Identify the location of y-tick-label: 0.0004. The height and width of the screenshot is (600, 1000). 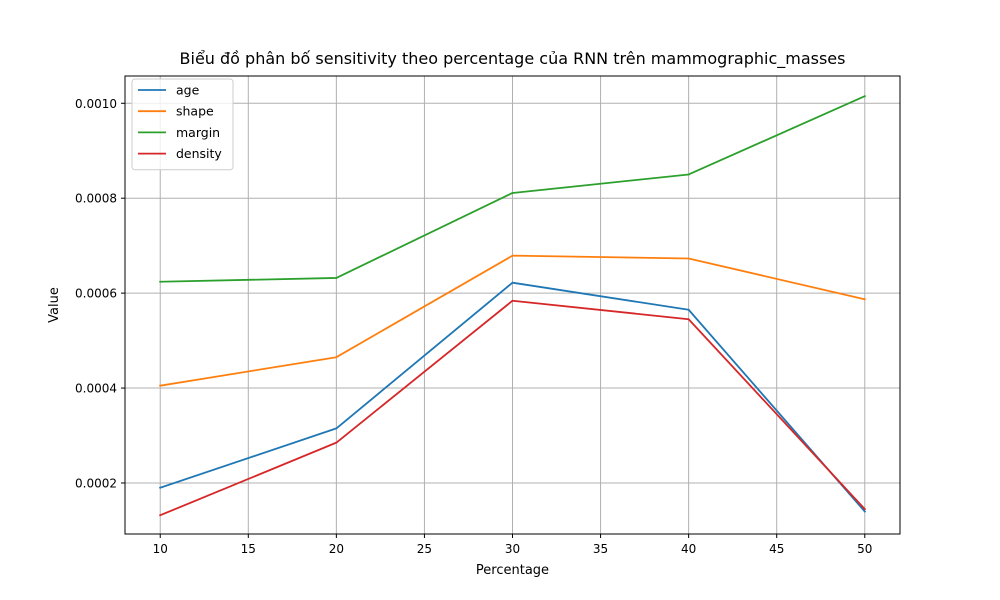
(96, 389).